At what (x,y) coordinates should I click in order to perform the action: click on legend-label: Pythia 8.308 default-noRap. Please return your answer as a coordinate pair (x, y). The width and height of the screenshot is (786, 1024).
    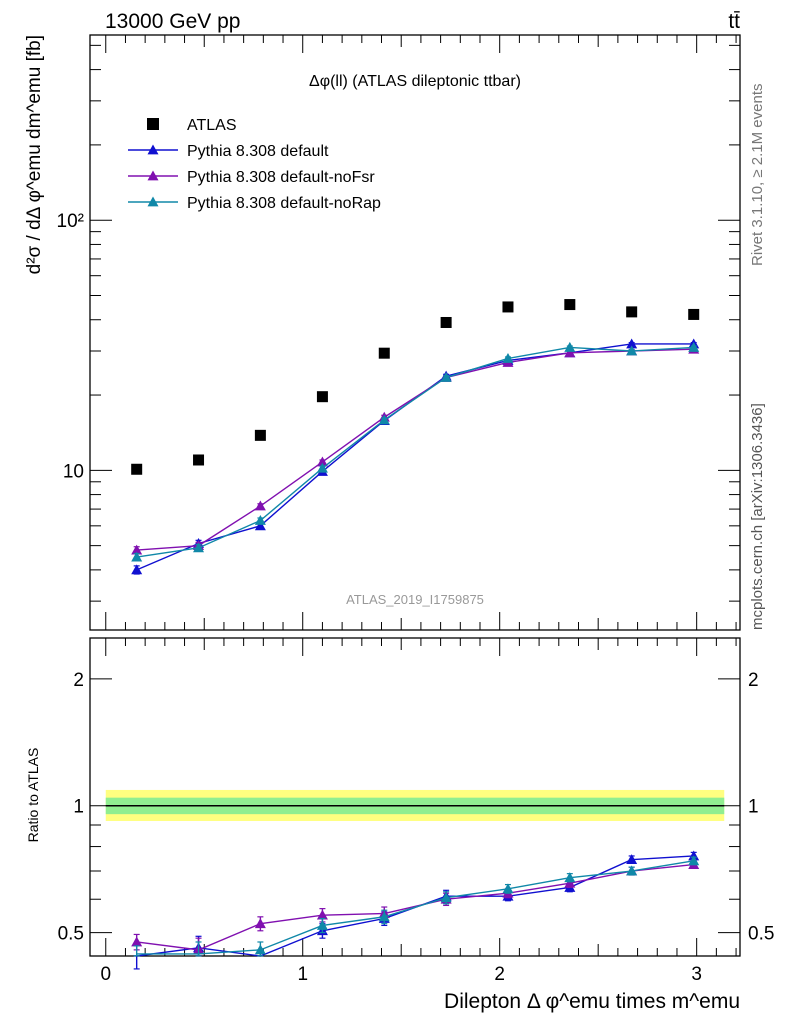
    Looking at the image, I should click on (284, 203).